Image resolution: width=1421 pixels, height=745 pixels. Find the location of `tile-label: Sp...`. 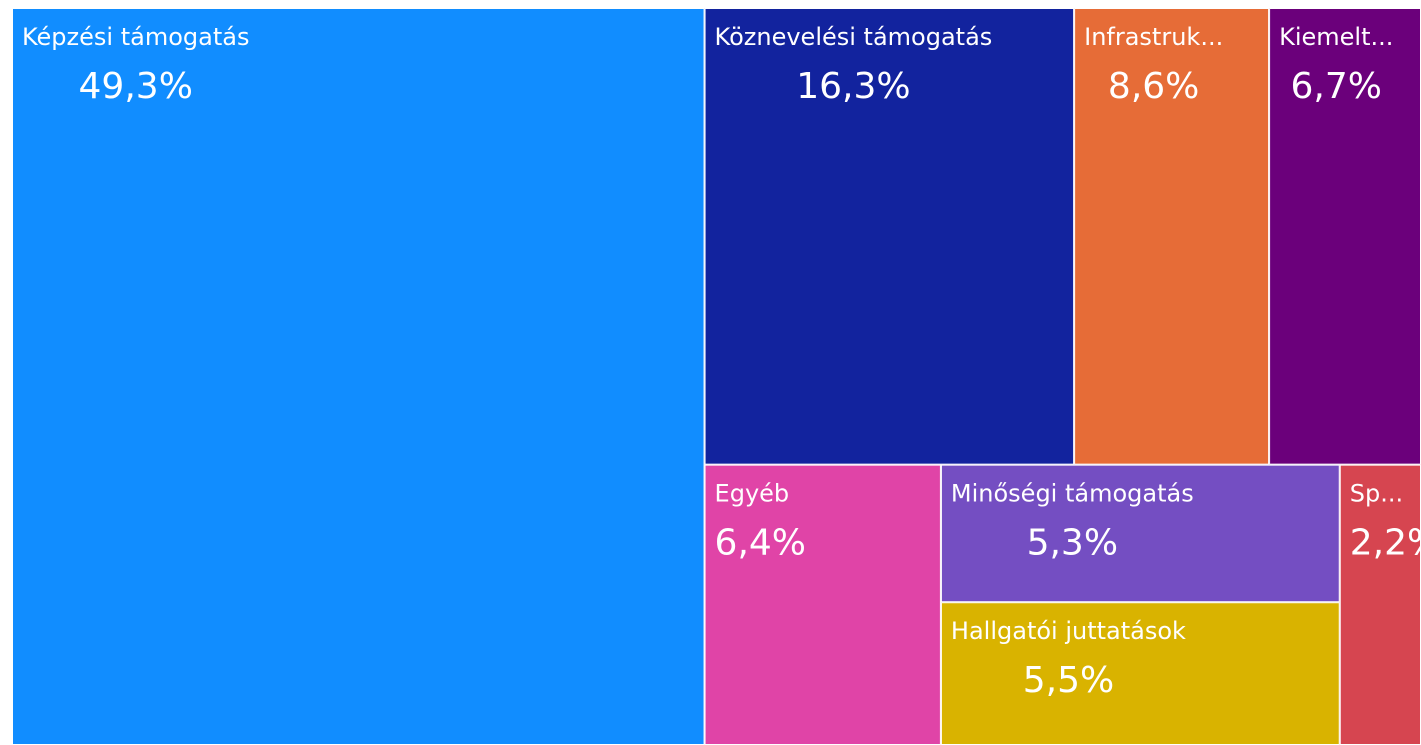

tile-label: Sp... is located at coordinates (1376, 494).